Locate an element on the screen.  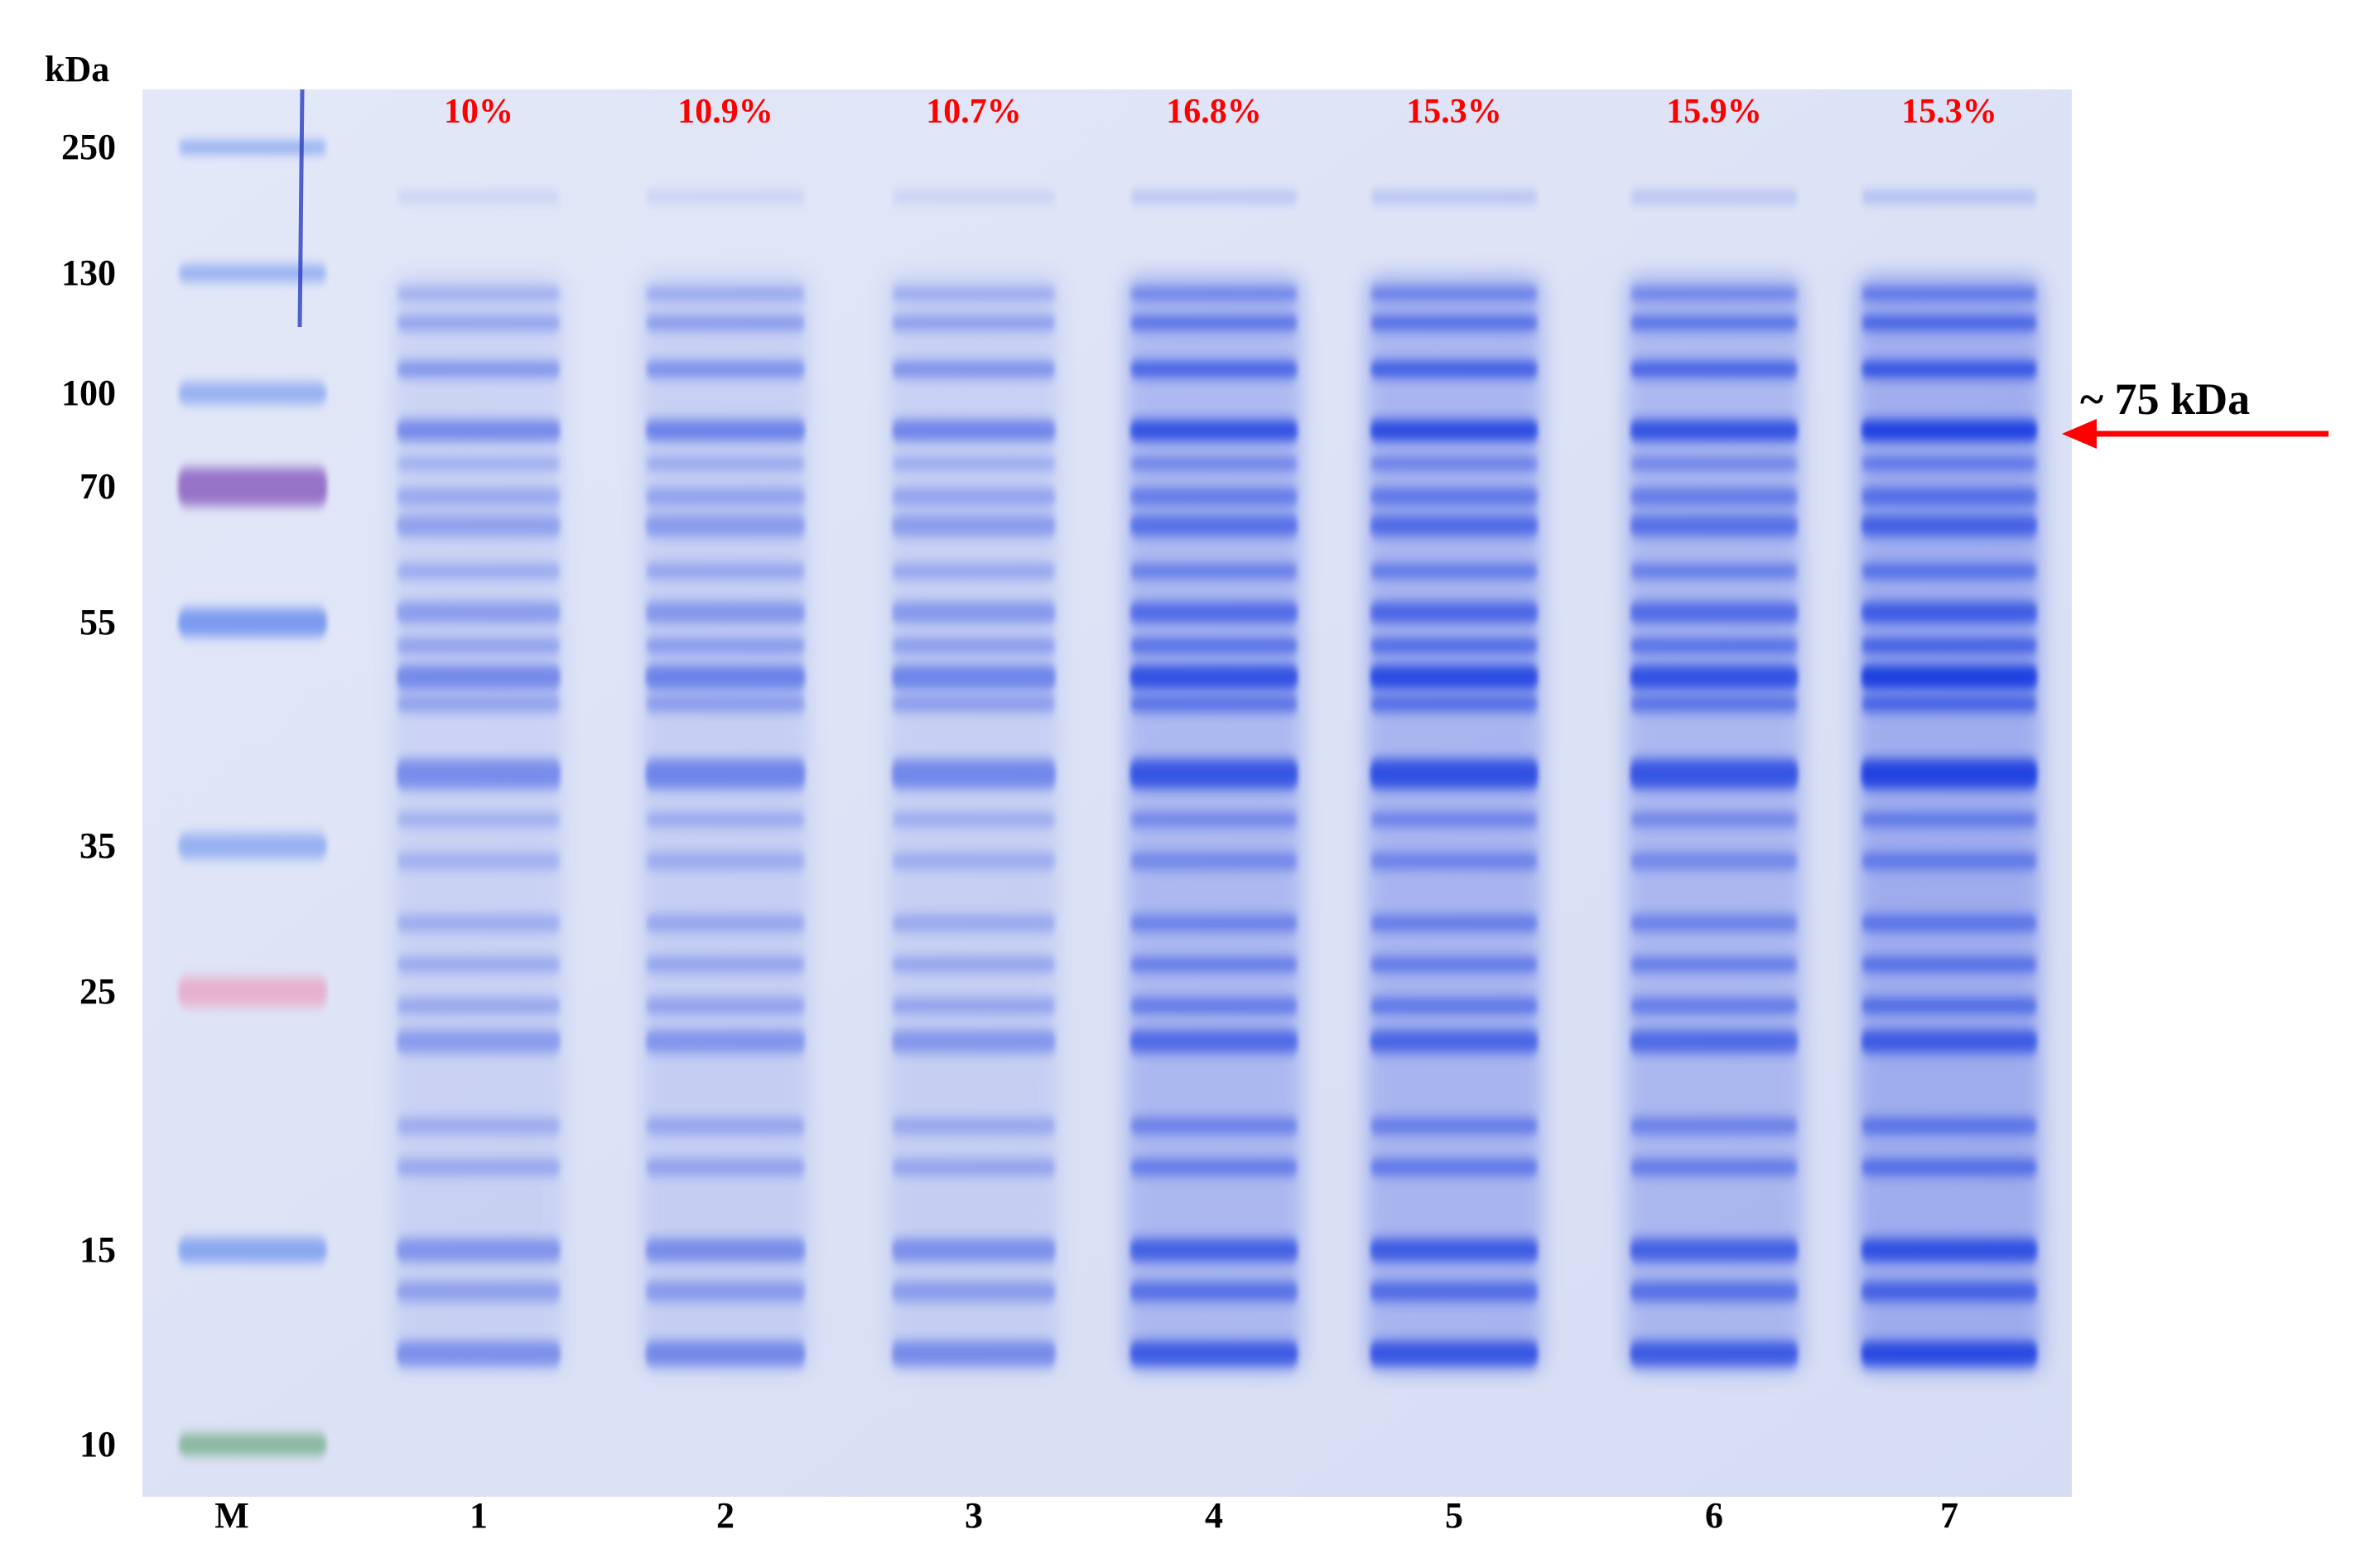
mw-label-55: 55 is located at coordinates (97, 622).